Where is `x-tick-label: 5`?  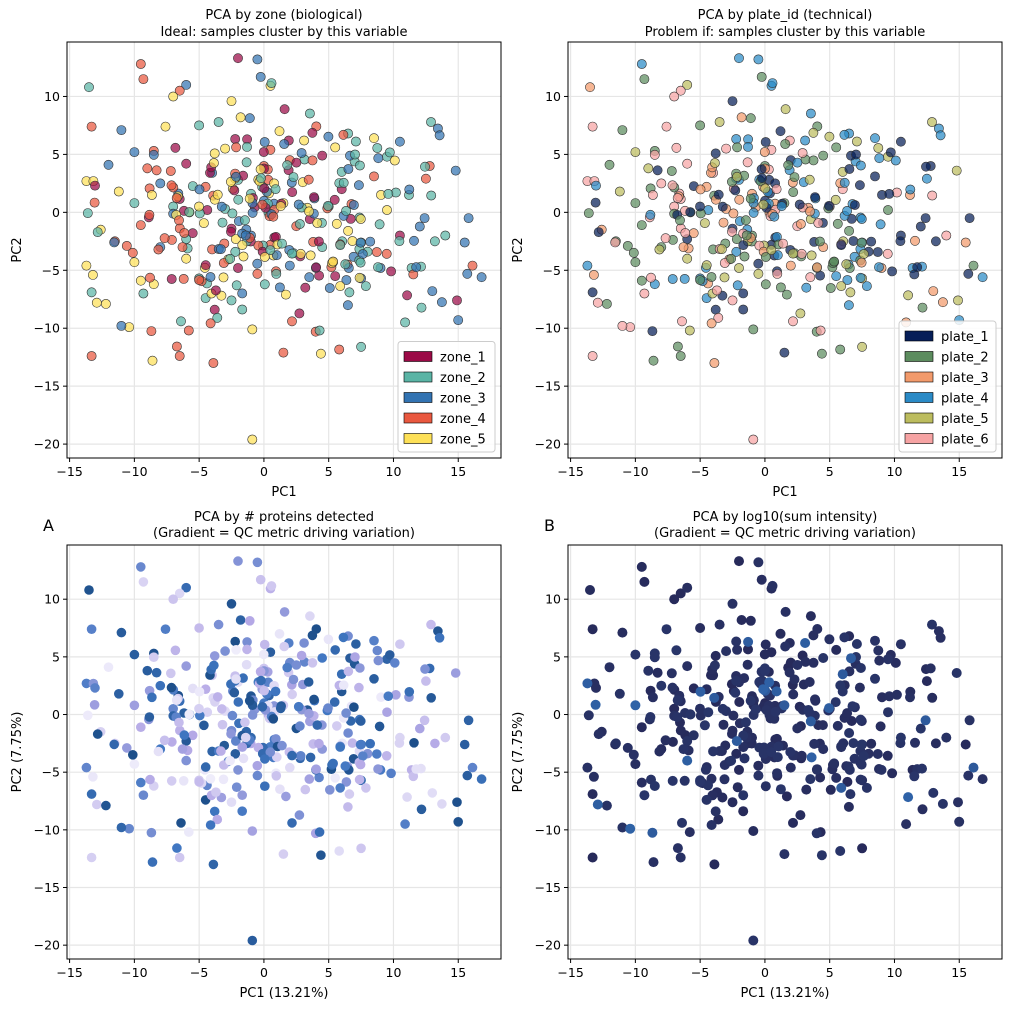
x-tick-label: 5 is located at coordinates (830, 972).